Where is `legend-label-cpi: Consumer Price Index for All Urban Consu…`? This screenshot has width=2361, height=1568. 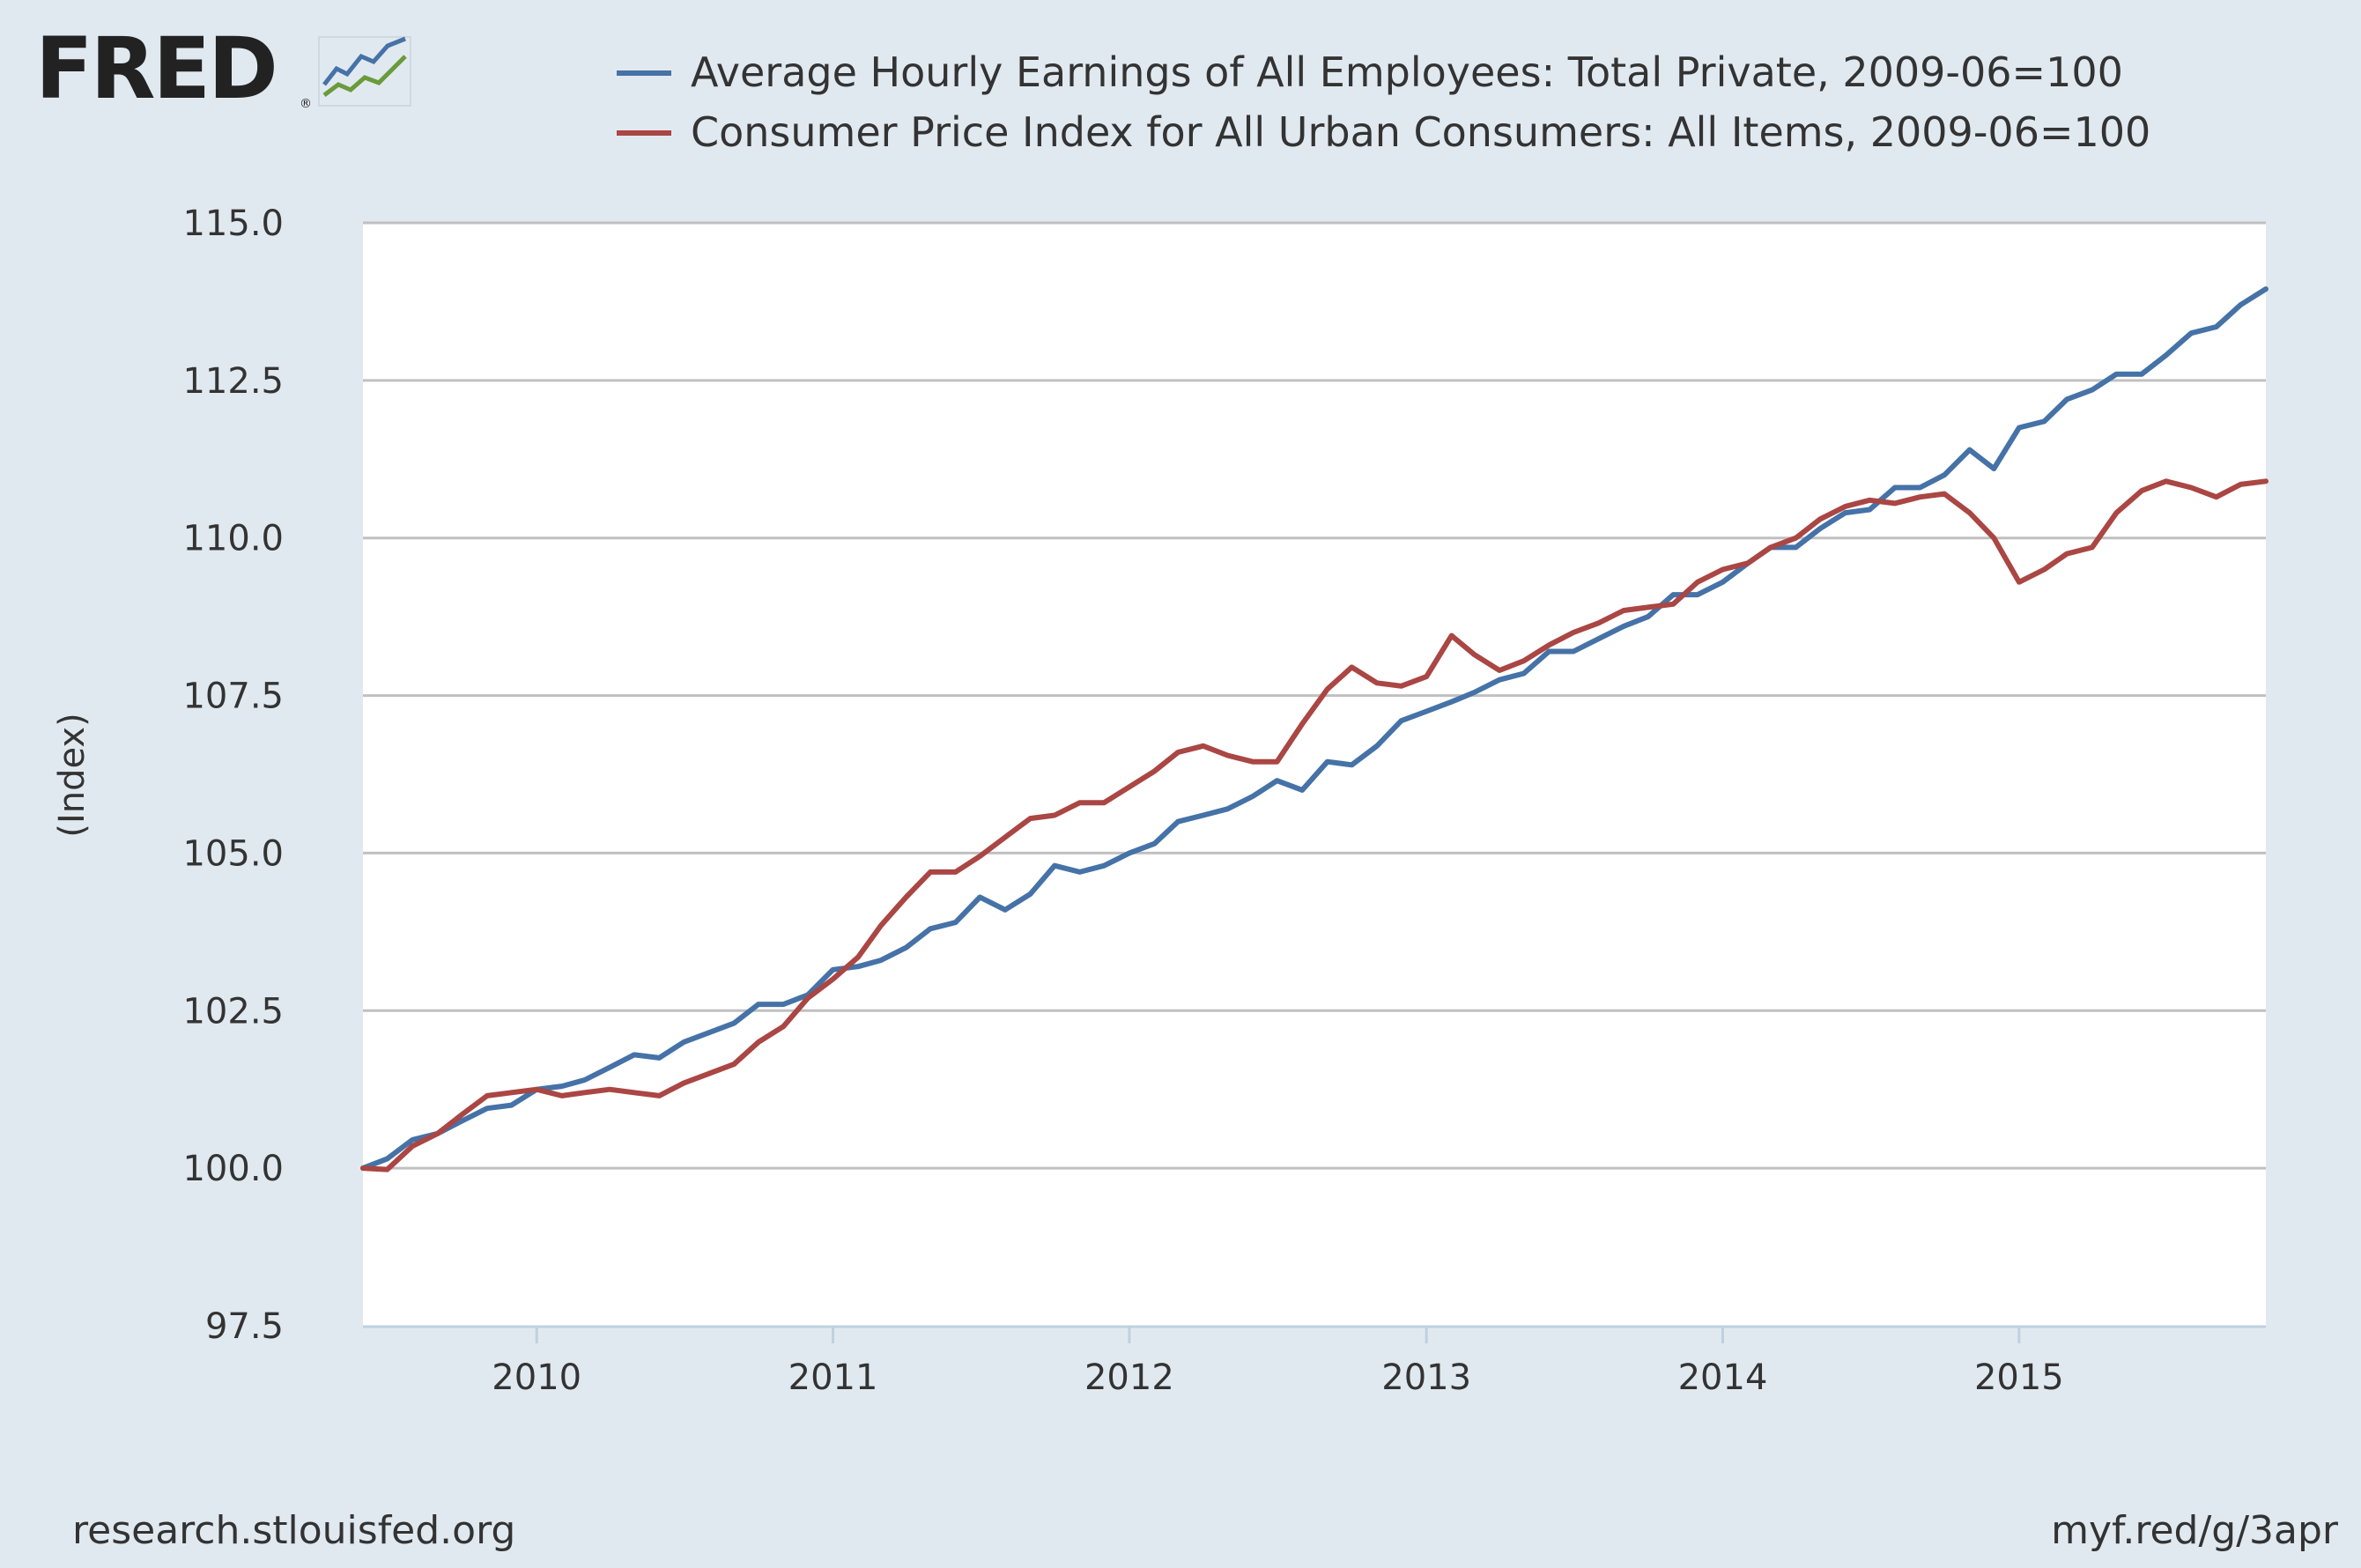 legend-label-cpi: Consumer Price Index for All Urban Consu… is located at coordinates (1421, 132).